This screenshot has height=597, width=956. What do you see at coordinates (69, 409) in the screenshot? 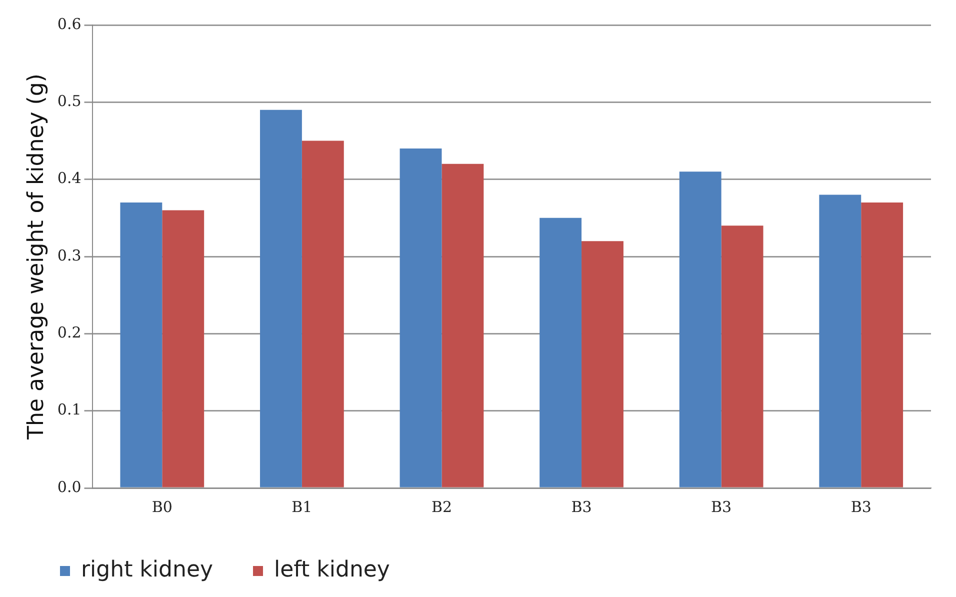
I see `y-tick-label: 0.1` at bounding box center [69, 409].